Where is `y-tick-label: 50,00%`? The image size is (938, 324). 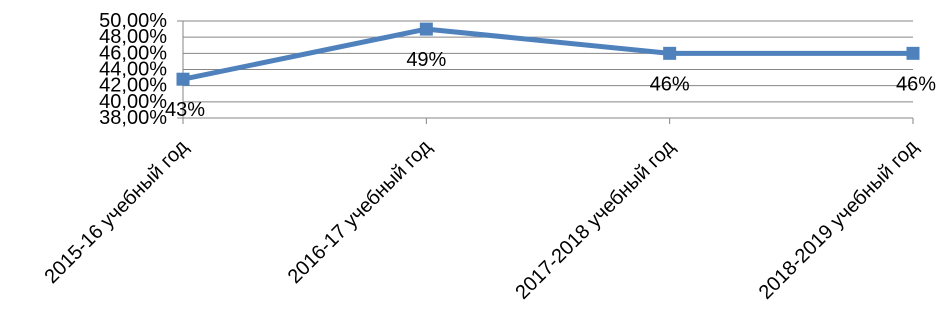 y-tick-label: 50,00% is located at coordinates (133, 21).